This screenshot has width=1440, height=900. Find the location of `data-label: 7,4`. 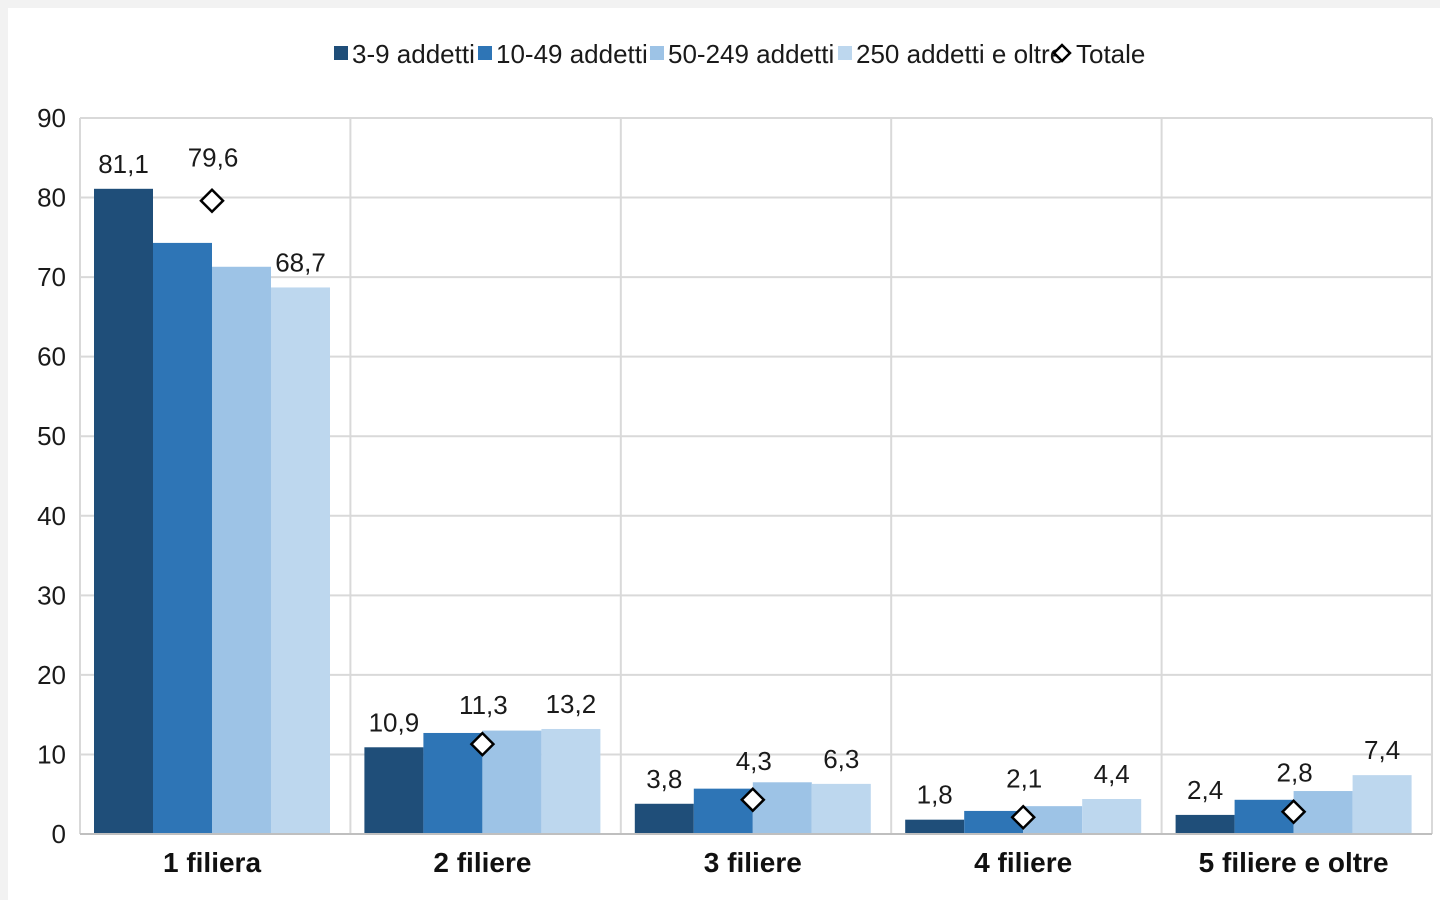

data-label: 7,4 is located at coordinates (1382, 750).